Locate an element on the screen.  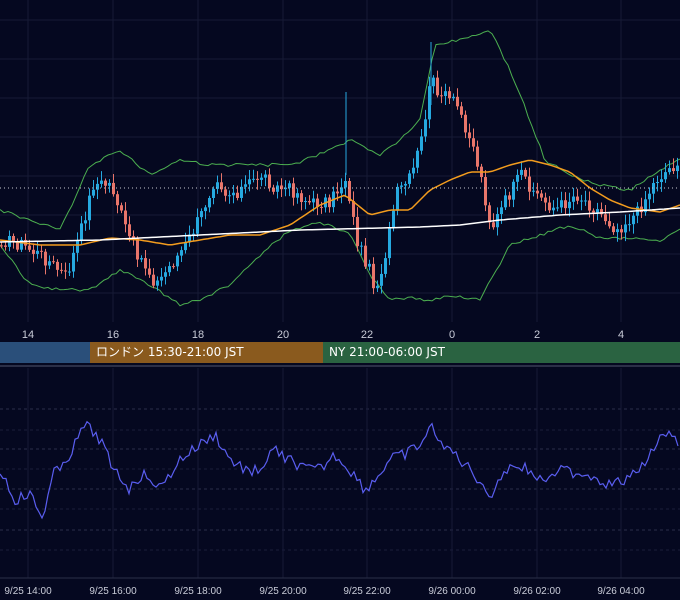
ma-short-line is located at coordinates (340, 202).